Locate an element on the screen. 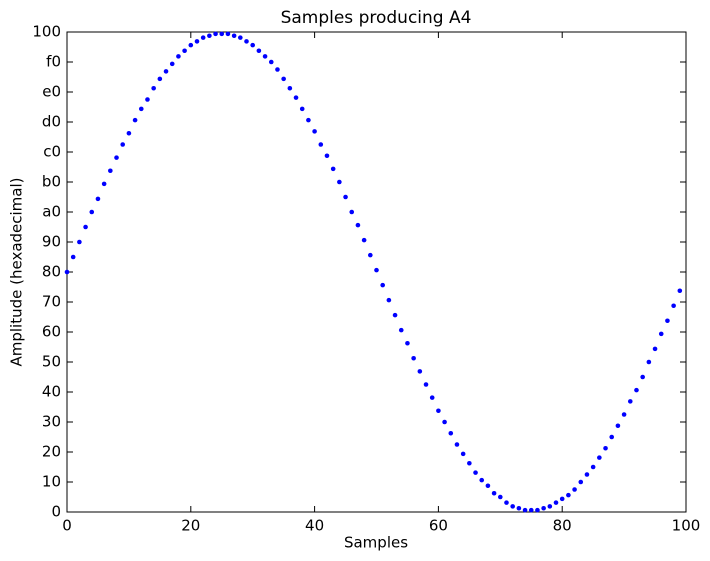 Image resolution: width=710 pixels, height=561 pixels. y-tick-label: e0 is located at coordinates (51, 92).